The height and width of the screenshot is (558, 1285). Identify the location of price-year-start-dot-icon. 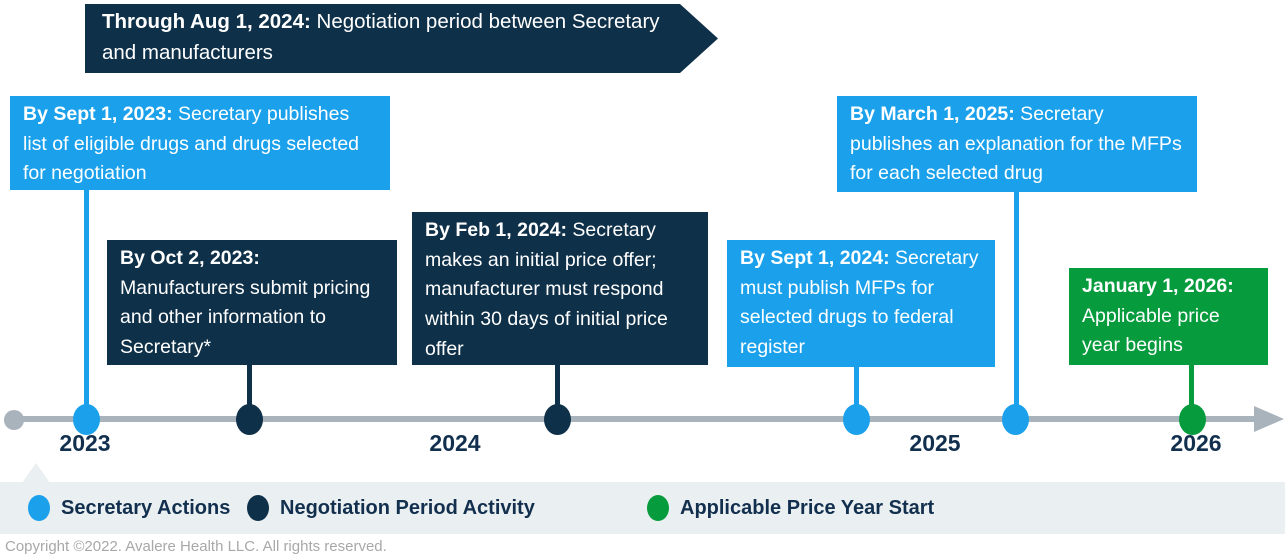
(658, 508).